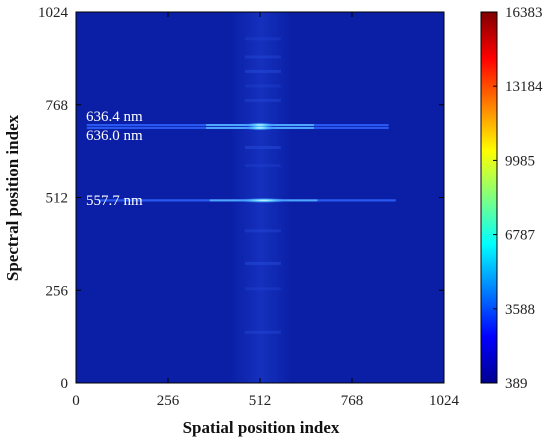 The height and width of the screenshot is (440, 550). Describe the element at coordinates (57, 291) in the screenshot. I see `y-tick-label: 256` at that location.